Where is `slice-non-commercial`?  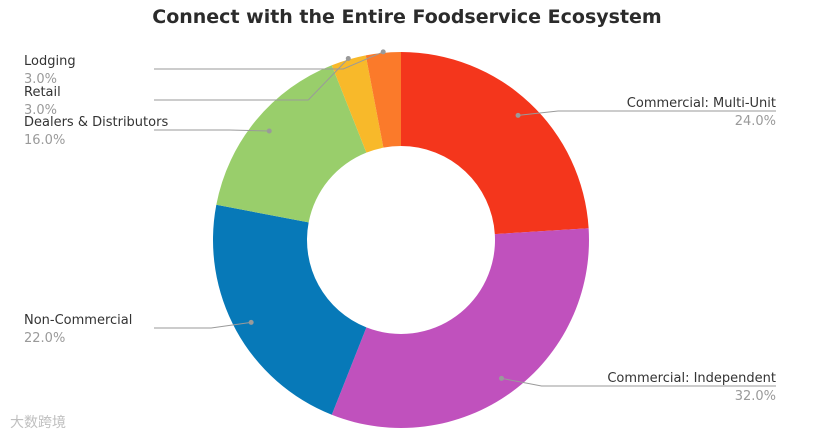
slice-non-commercial is located at coordinates (290, 309).